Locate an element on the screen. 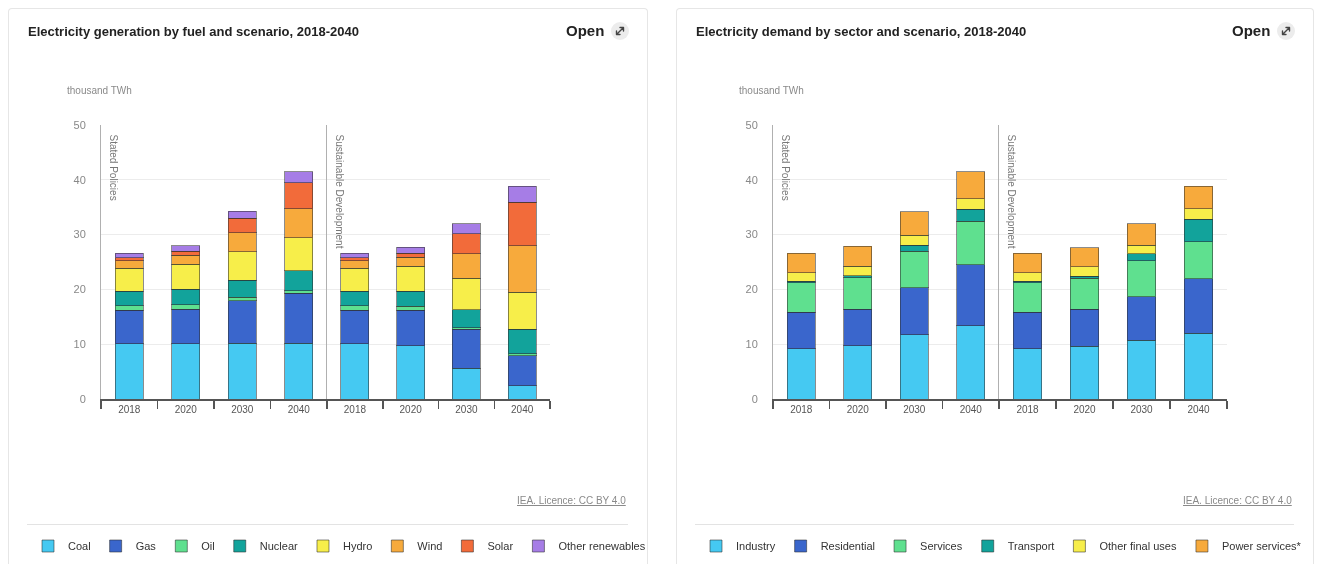 The image size is (1317, 564). legend-label: Residential is located at coordinates (848, 546).